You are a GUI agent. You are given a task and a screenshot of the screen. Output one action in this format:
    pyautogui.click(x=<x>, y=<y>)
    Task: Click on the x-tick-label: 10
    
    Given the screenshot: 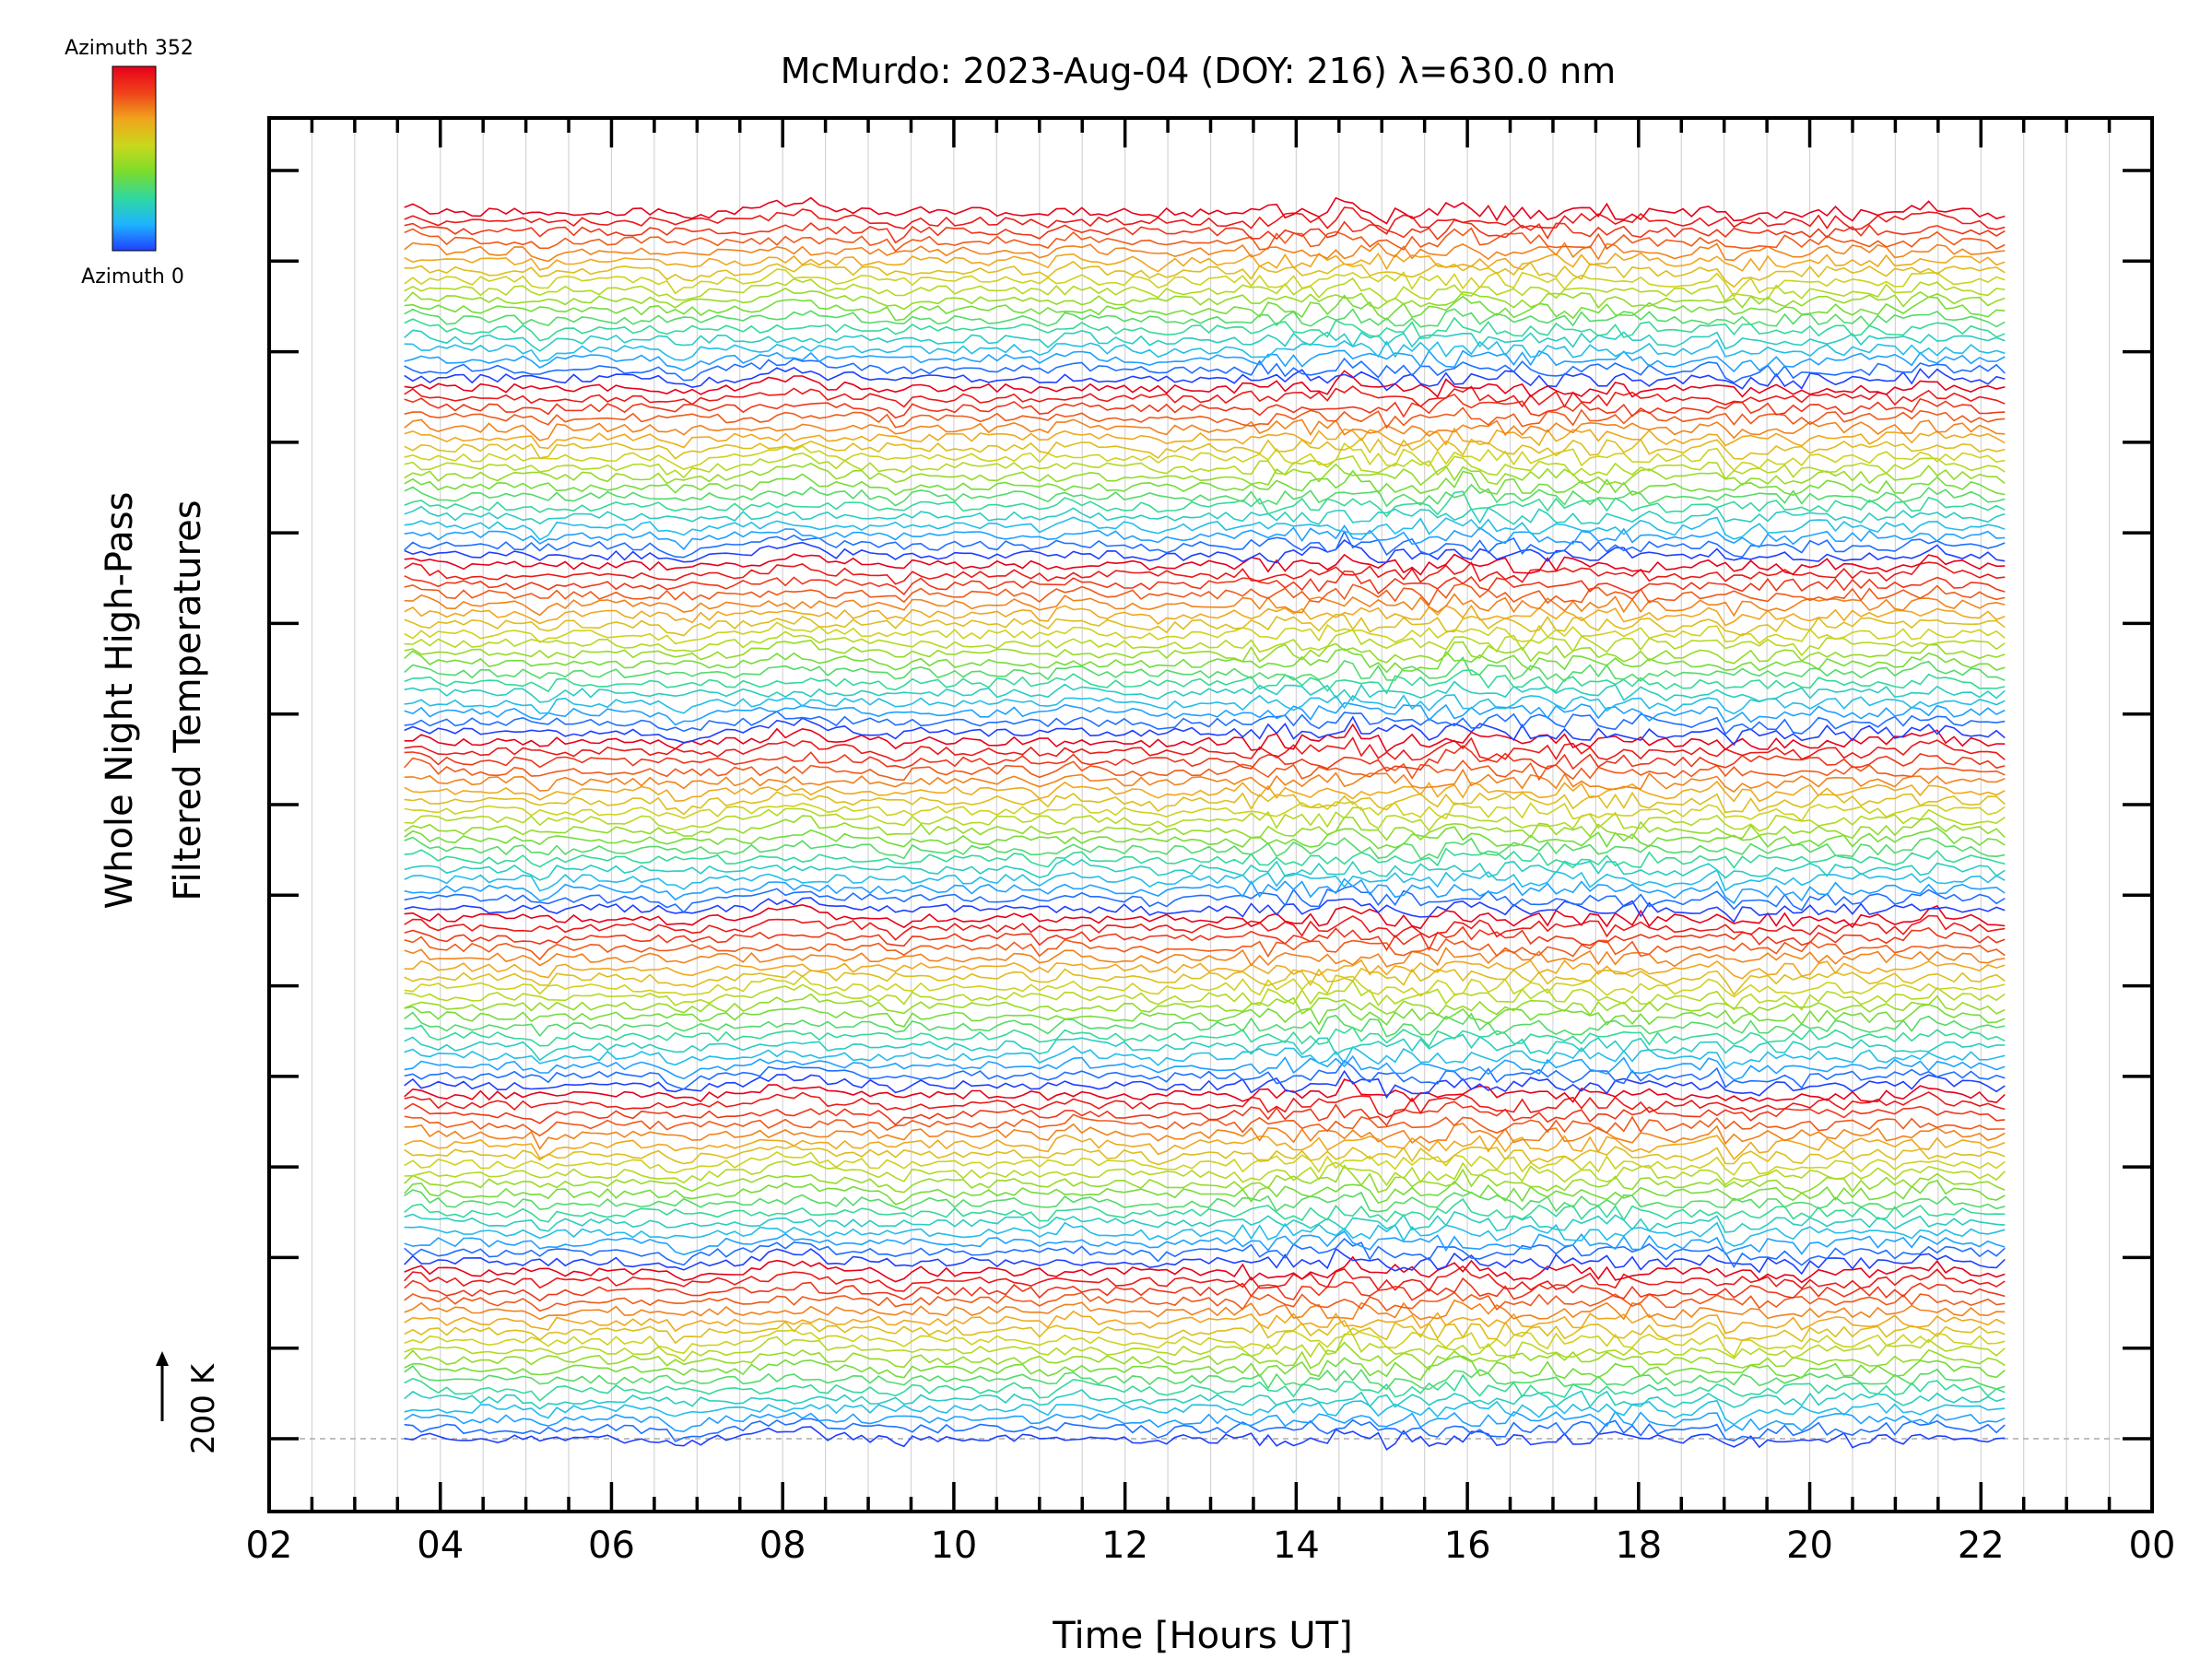 What is the action you would take?
    pyautogui.click(x=953, y=1545)
    